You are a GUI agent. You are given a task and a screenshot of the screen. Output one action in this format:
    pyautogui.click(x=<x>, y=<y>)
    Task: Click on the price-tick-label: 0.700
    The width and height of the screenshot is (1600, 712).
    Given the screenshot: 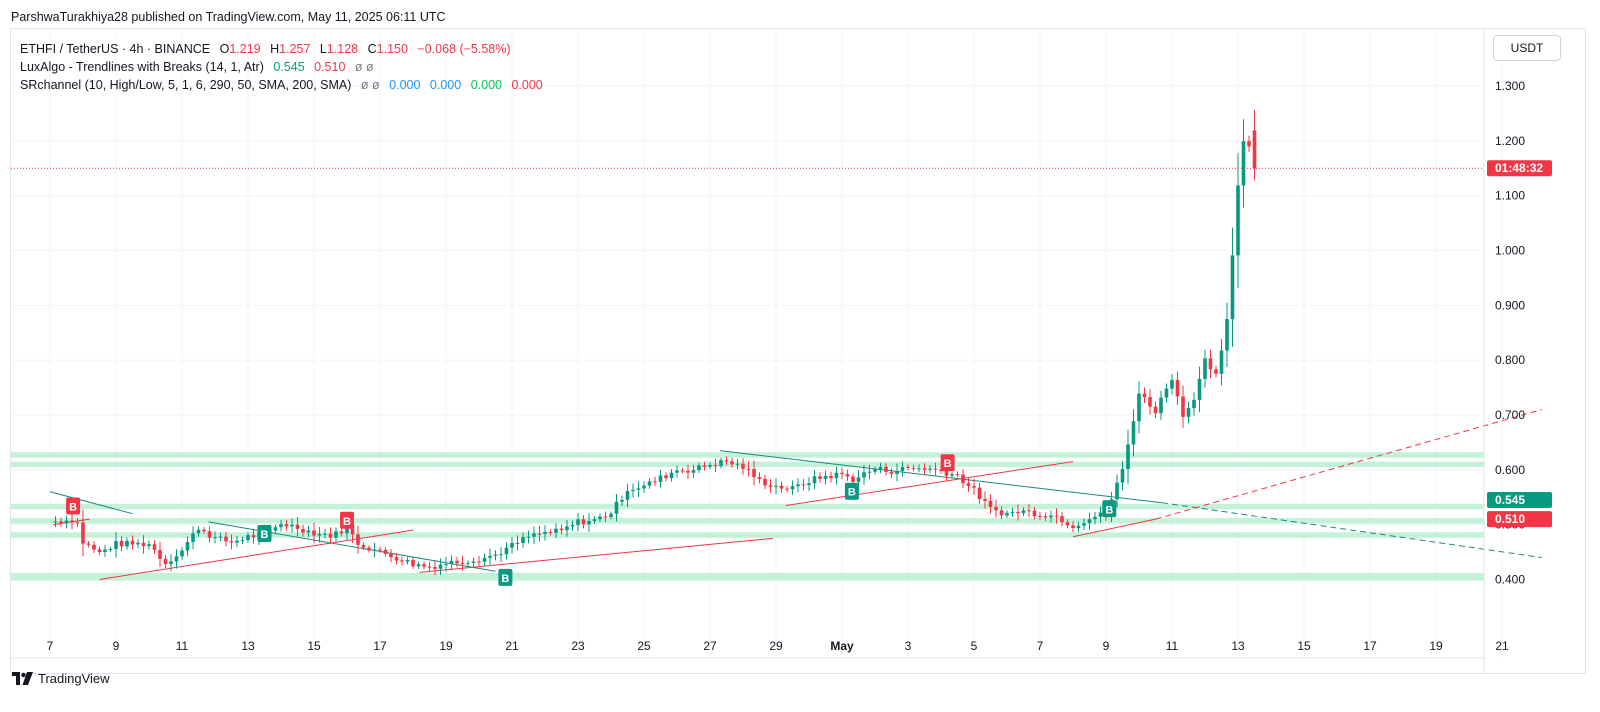 What is the action you would take?
    pyautogui.click(x=1510, y=415)
    